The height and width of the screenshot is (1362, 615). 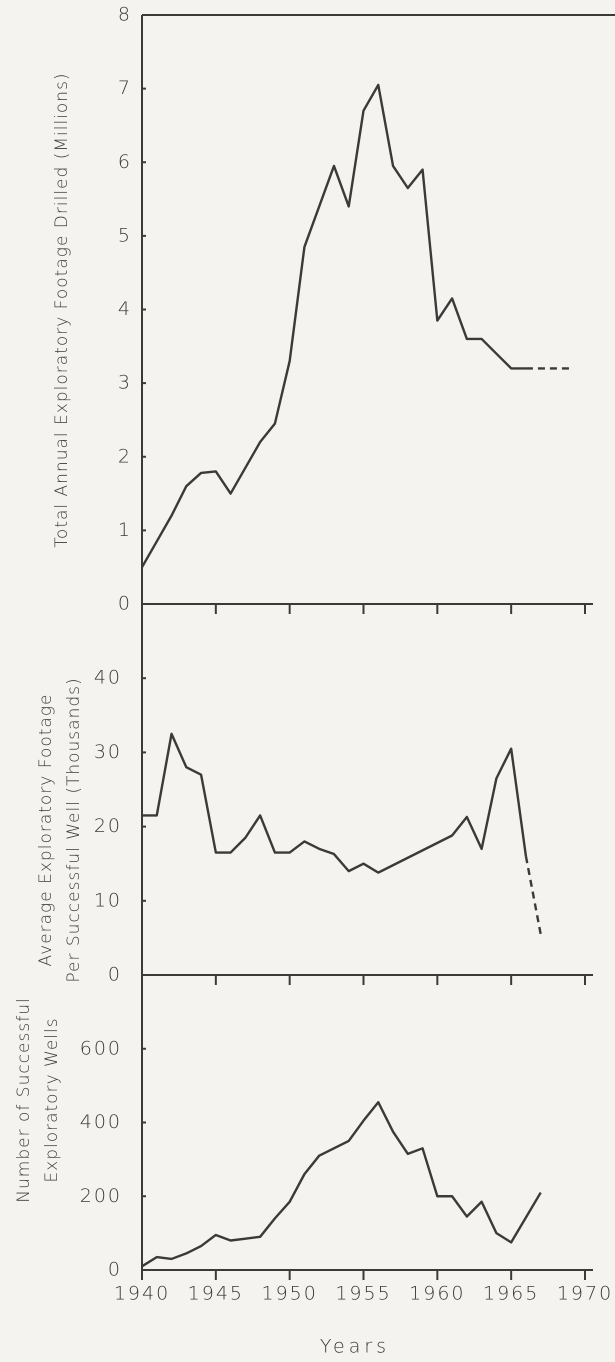 I want to click on y-tick-label: 4, so click(x=125, y=309).